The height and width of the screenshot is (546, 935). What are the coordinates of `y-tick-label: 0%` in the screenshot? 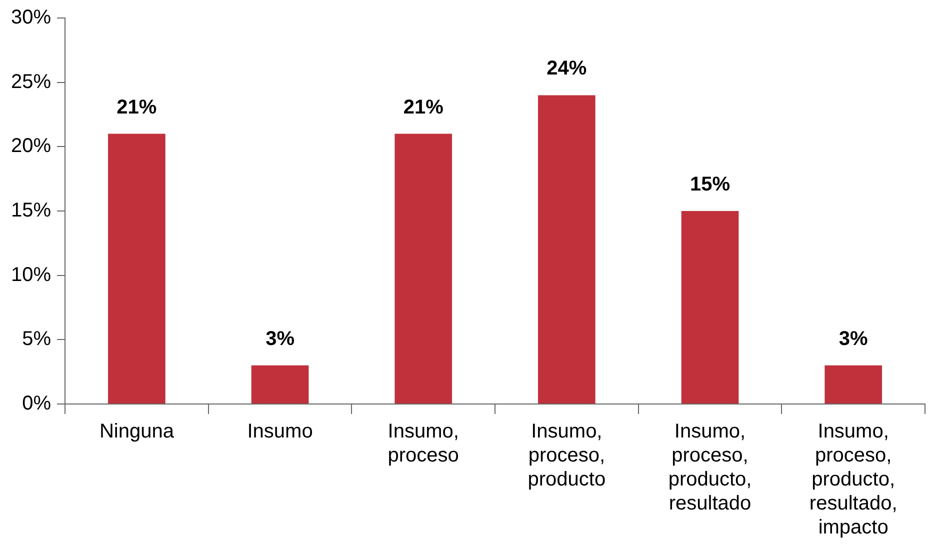 It's located at (37, 403).